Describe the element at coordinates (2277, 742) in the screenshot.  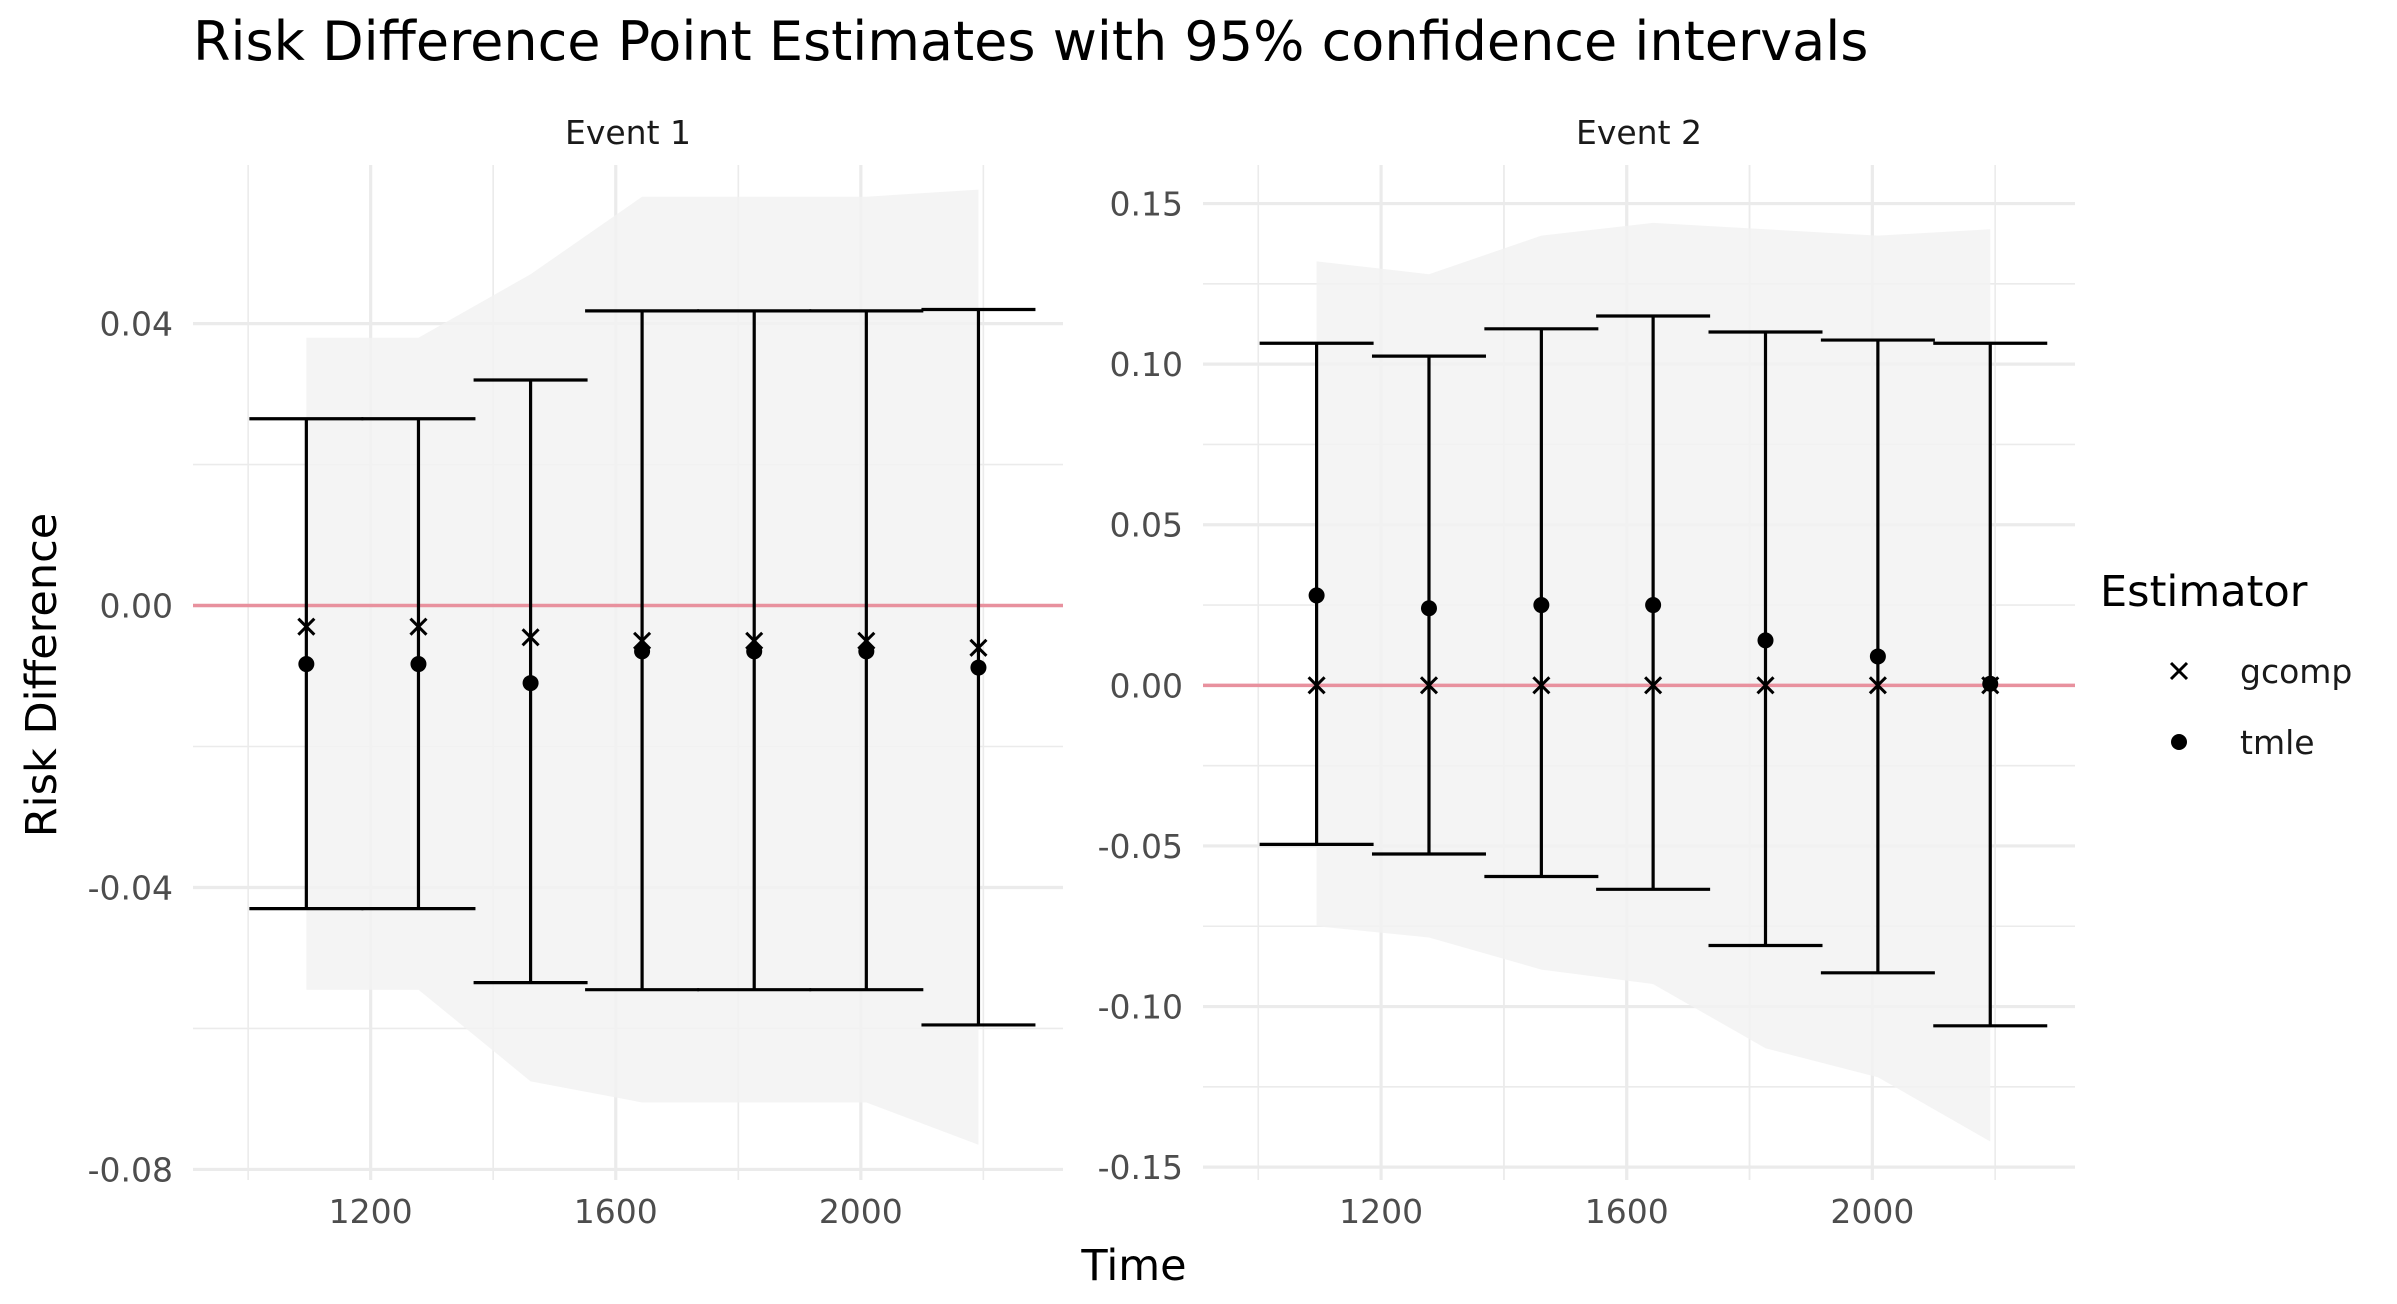
I see `legend-label-tmle: tmle` at that location.